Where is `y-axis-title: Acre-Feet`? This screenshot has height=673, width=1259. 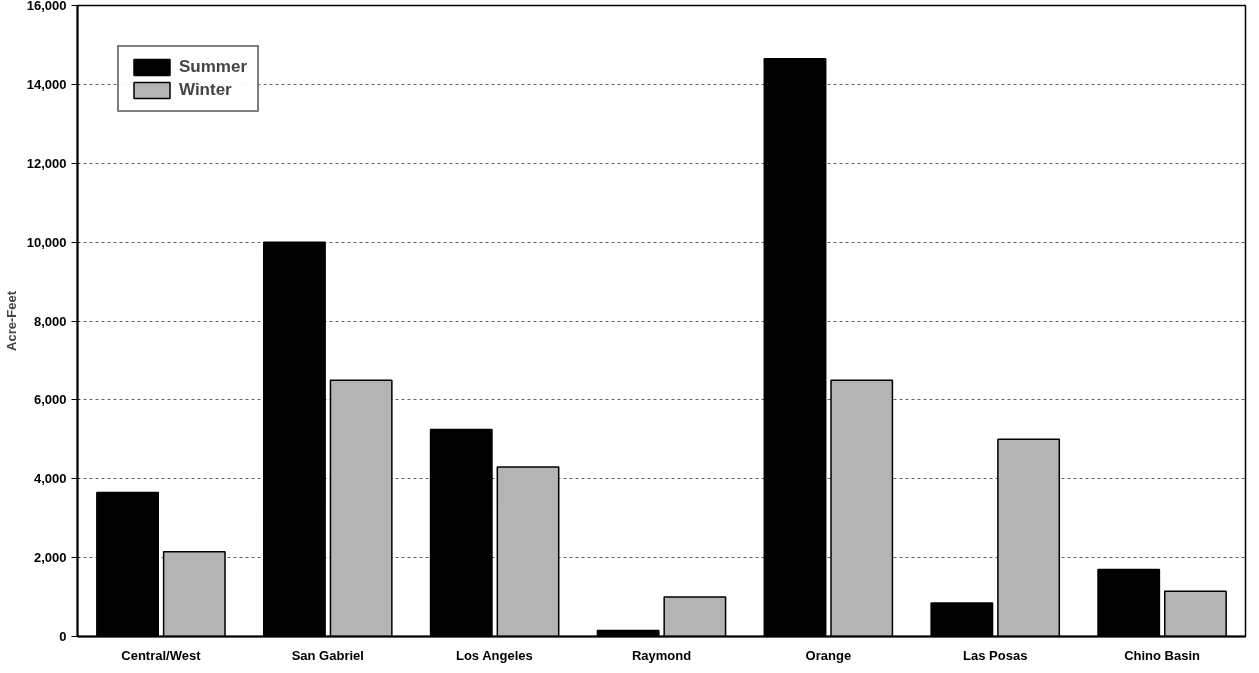 y-axis-title: Acre-Feet is located at coordinates (11, 320).